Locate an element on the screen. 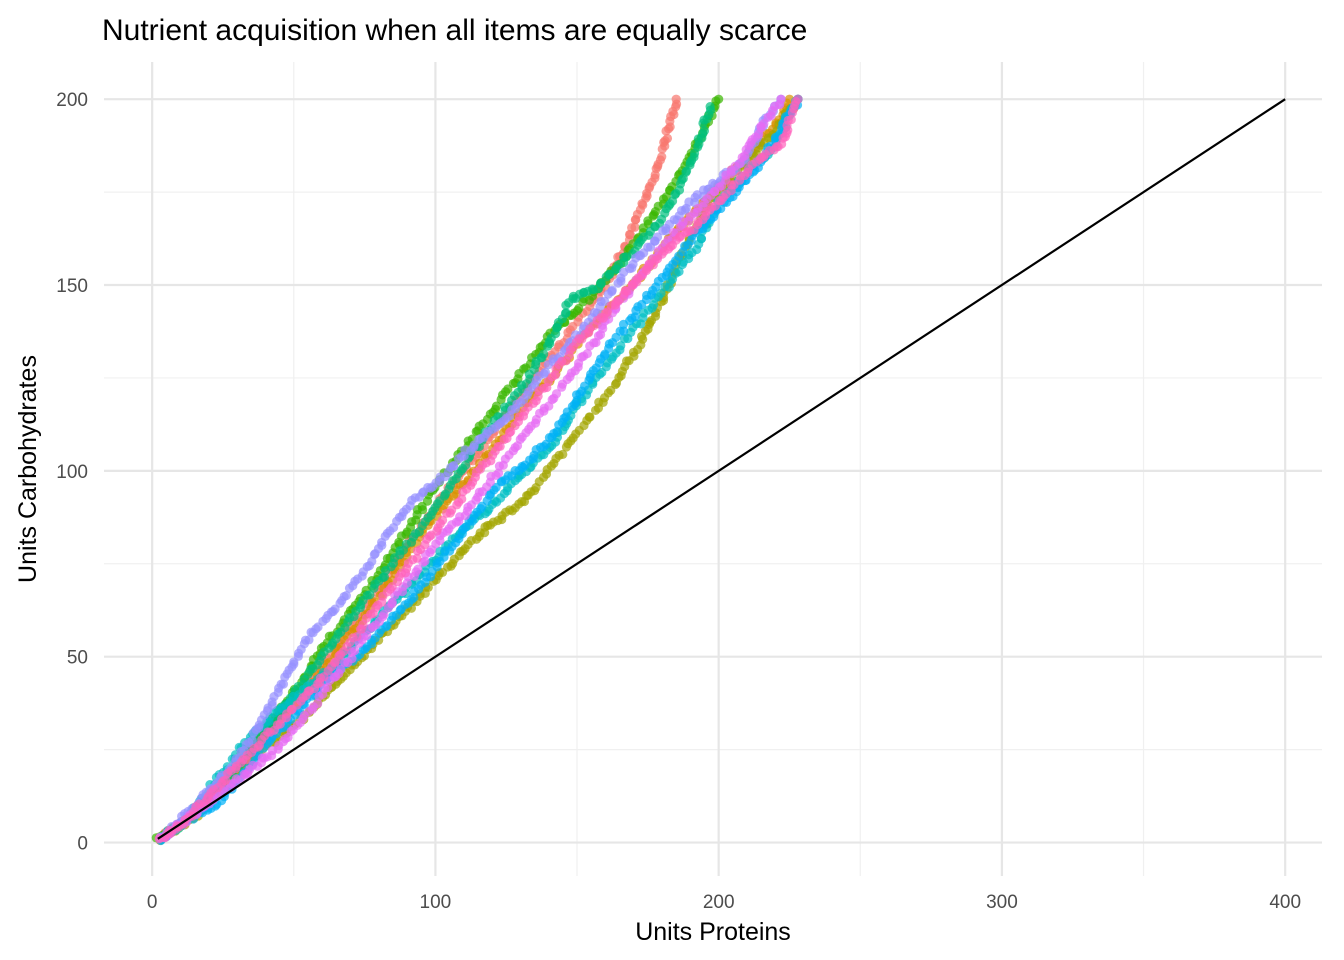 The image size is (1344, 960). y-tick-label: 100 is located at coordinates (72, 472).